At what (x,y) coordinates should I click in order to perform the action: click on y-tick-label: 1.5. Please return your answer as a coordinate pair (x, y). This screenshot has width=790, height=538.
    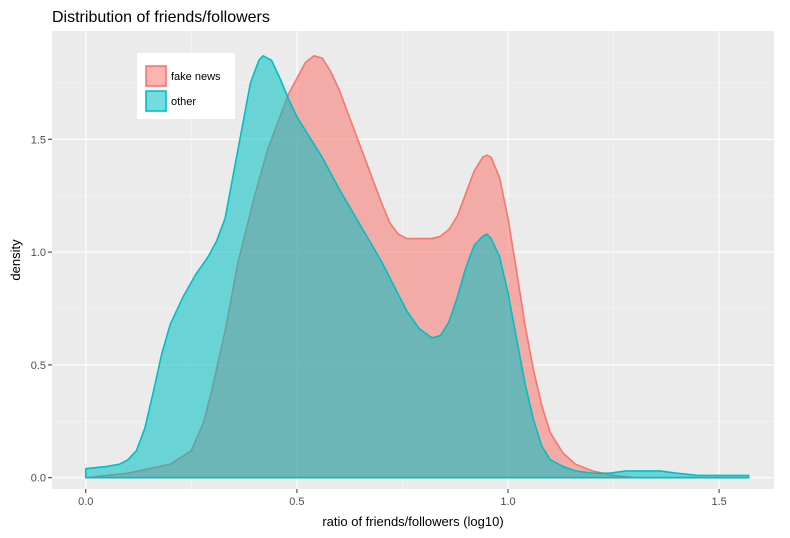
    Looking at the image, I should click on (38, 140).